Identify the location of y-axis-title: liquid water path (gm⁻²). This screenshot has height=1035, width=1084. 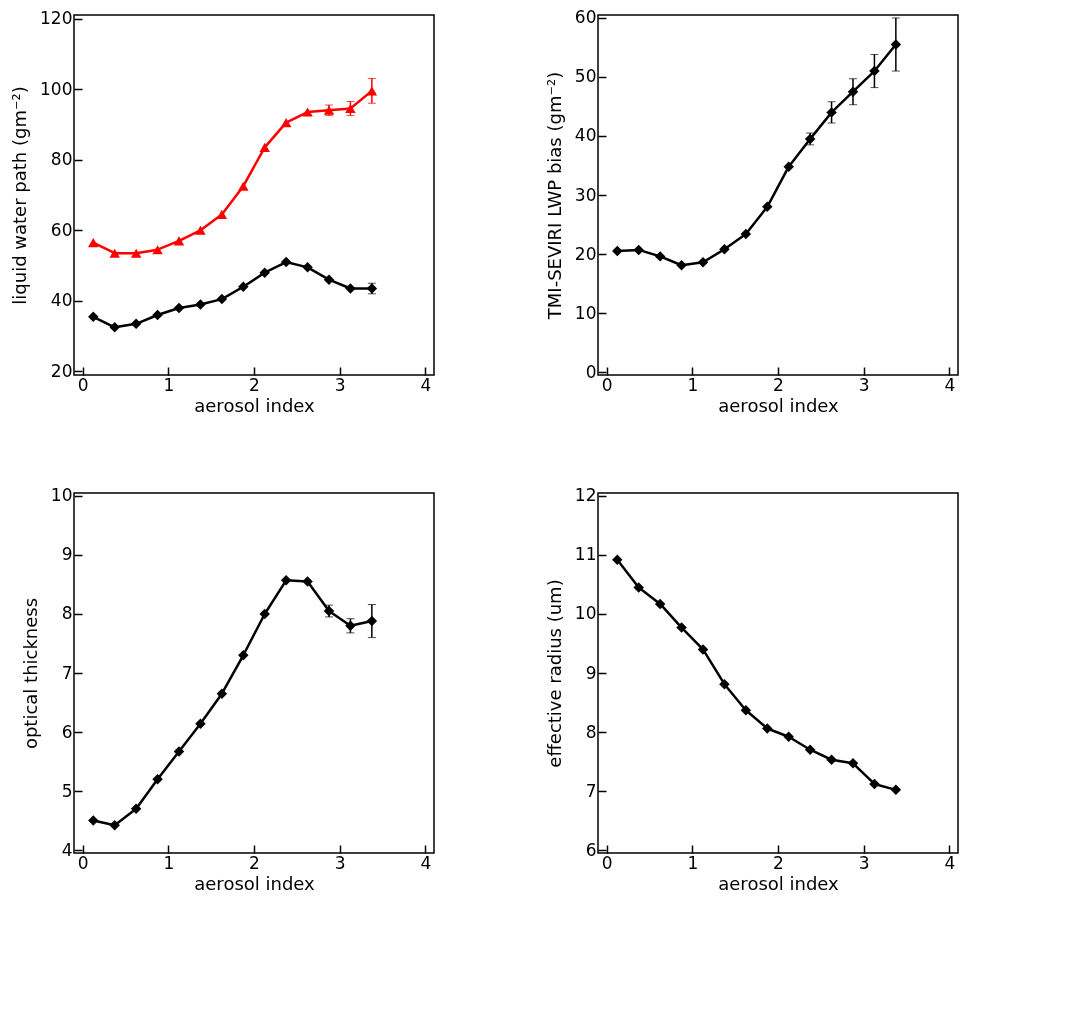
(20, 195).